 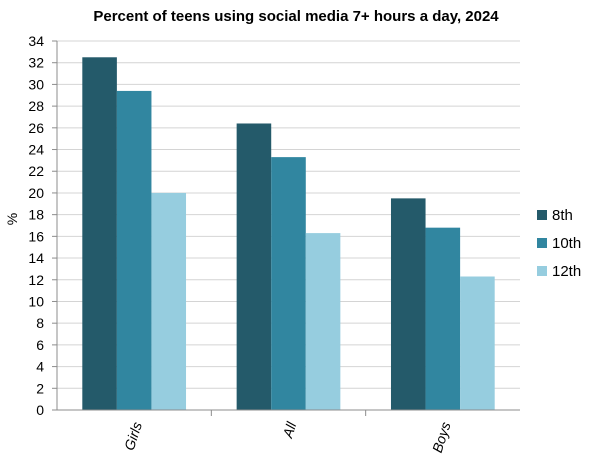 I want to click on y-tick-label: 4, so click(x=40, y=367).